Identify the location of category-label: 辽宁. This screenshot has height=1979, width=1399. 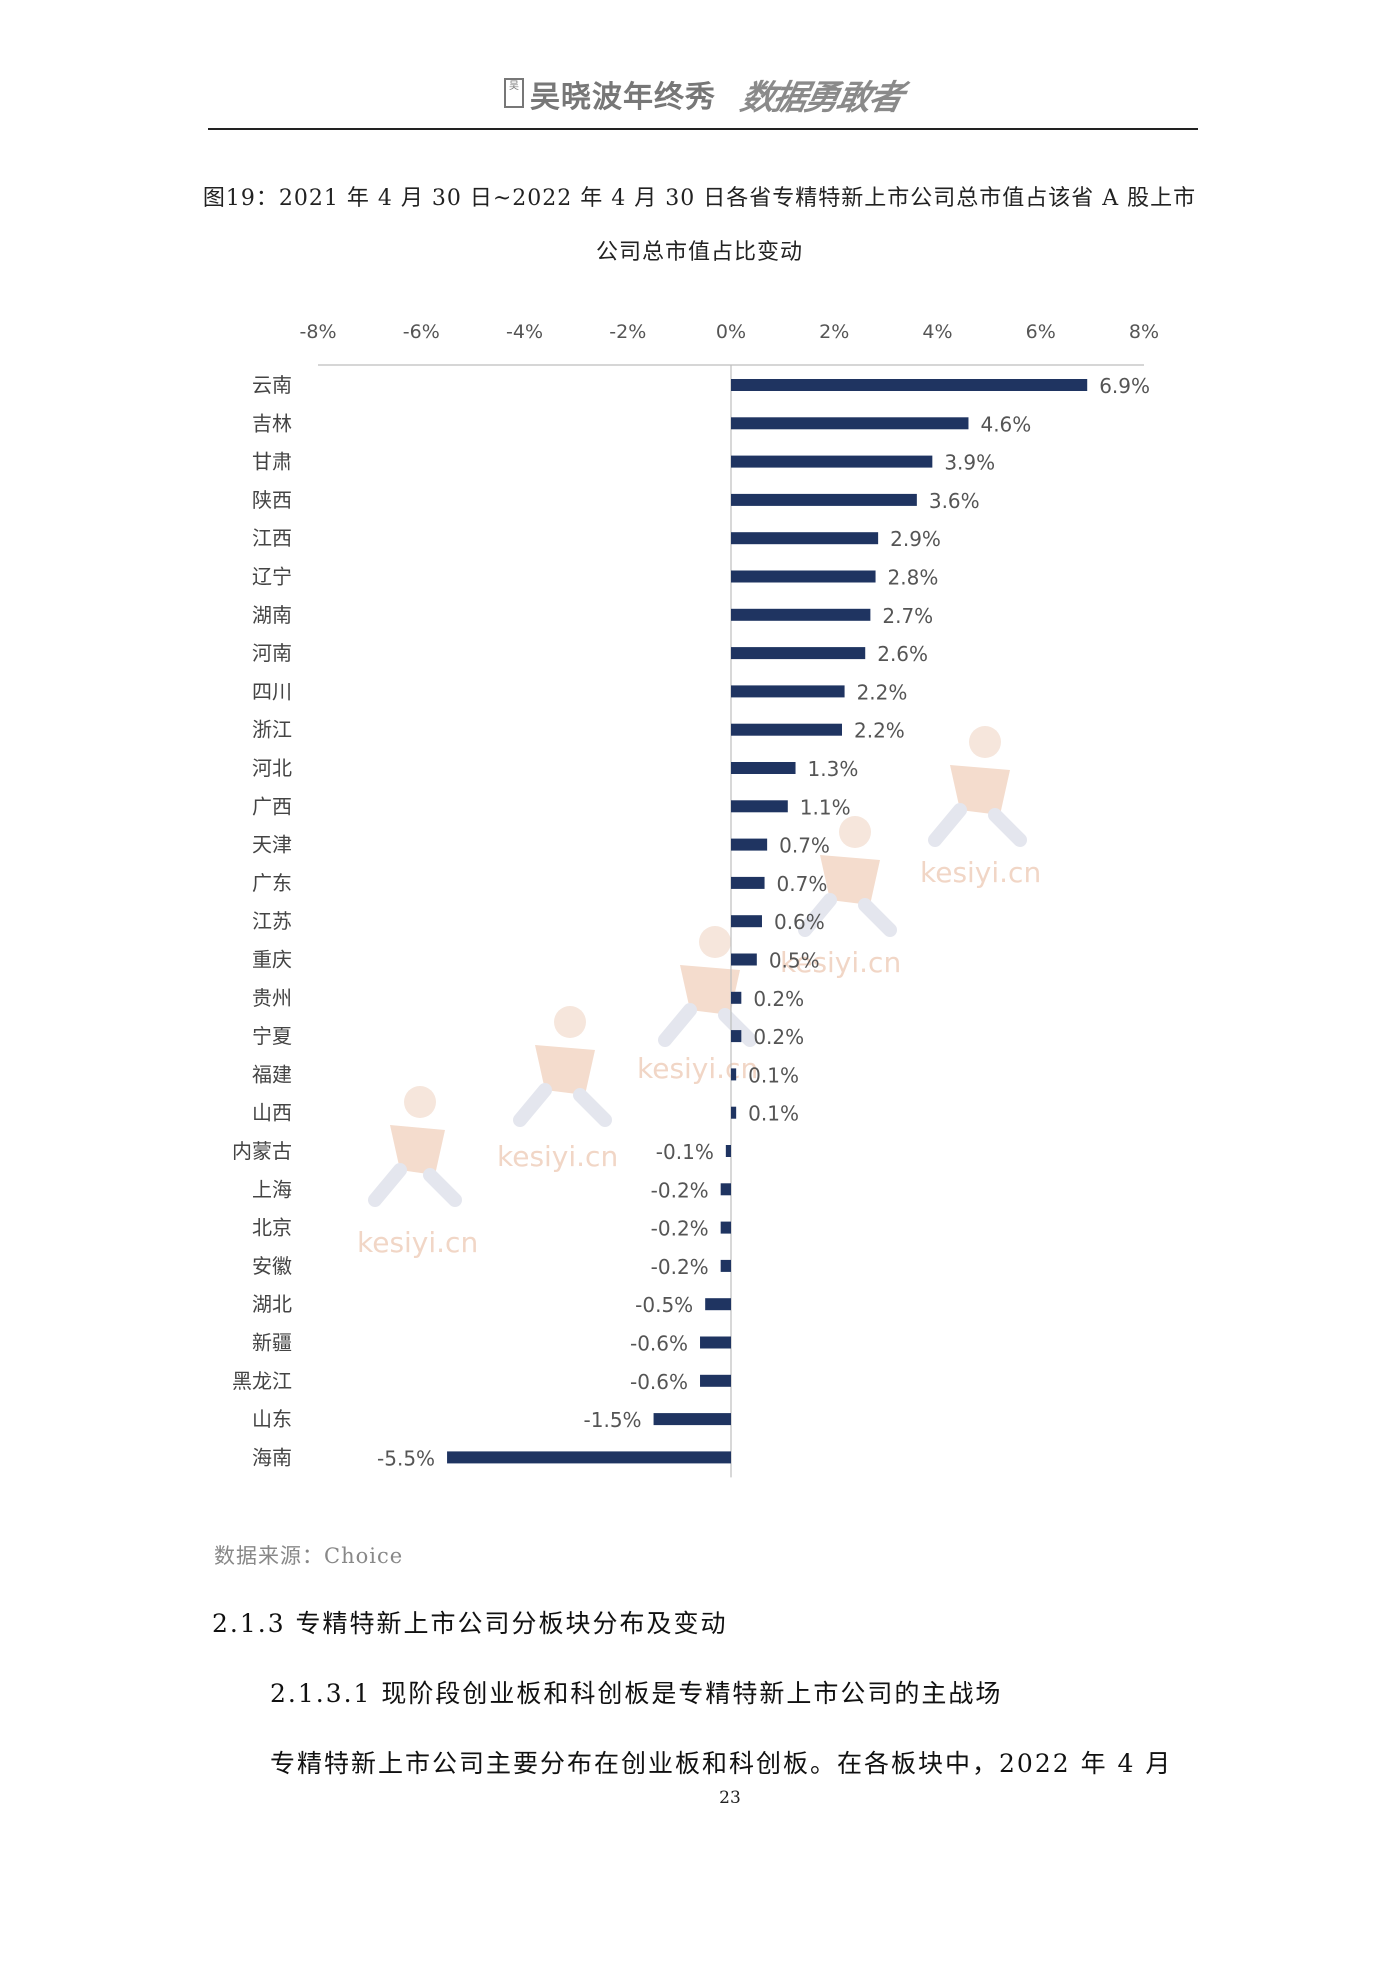
(272, 577).